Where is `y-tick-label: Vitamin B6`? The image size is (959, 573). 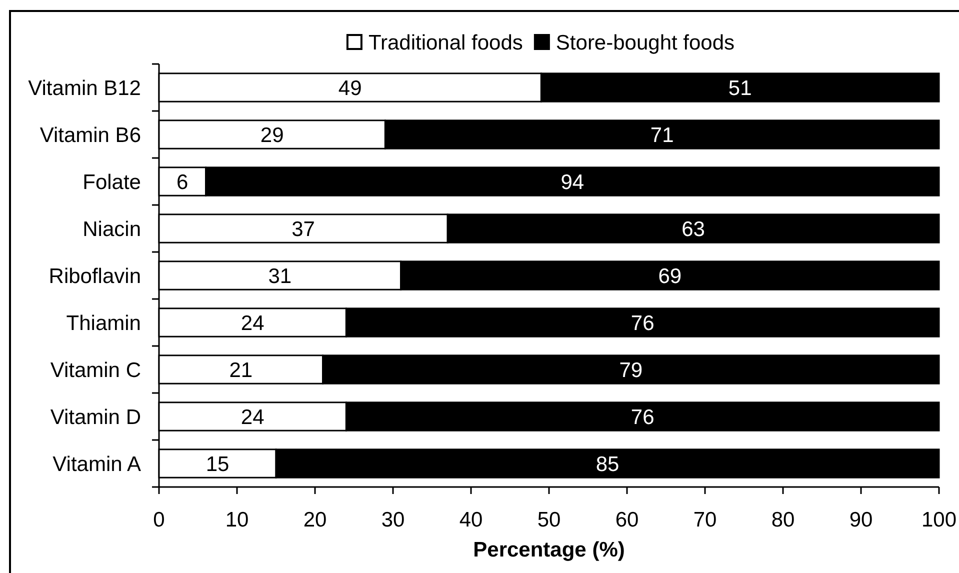 y-tick-label: Vitamin B6 is located at coordinates (90, 135).